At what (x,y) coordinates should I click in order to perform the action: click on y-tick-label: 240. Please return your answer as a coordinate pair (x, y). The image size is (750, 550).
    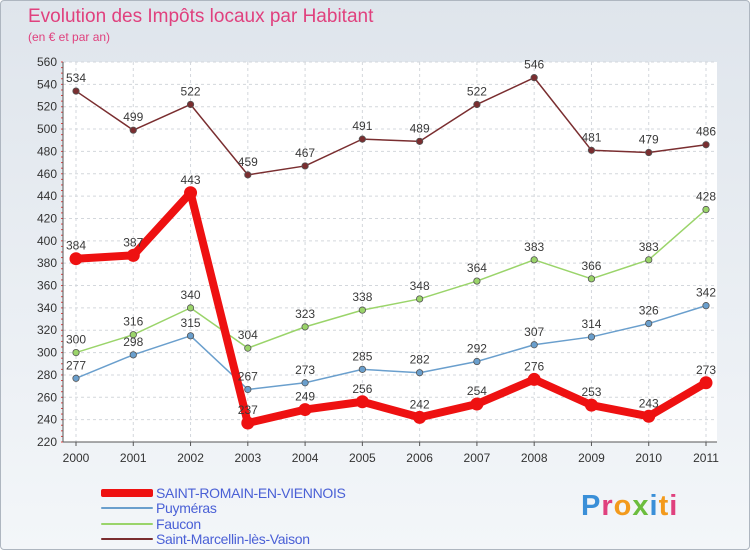
    Looking at the image, I should click on (47, 420).